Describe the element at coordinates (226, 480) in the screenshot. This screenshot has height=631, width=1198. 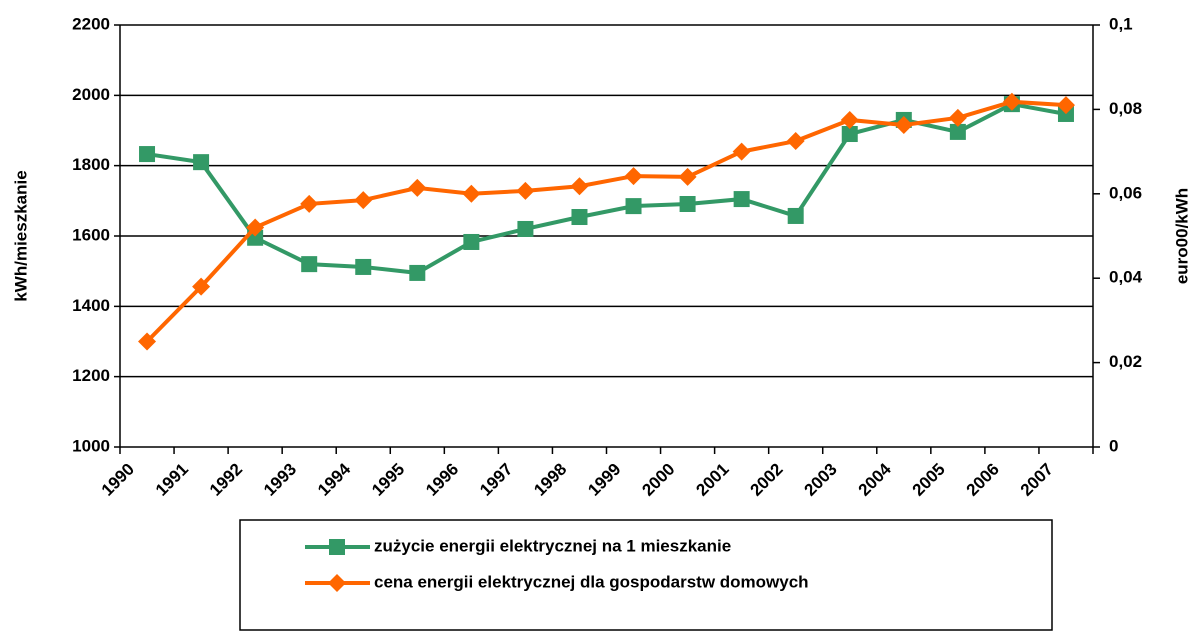
I see `x-tick-label: 1992` at that location.